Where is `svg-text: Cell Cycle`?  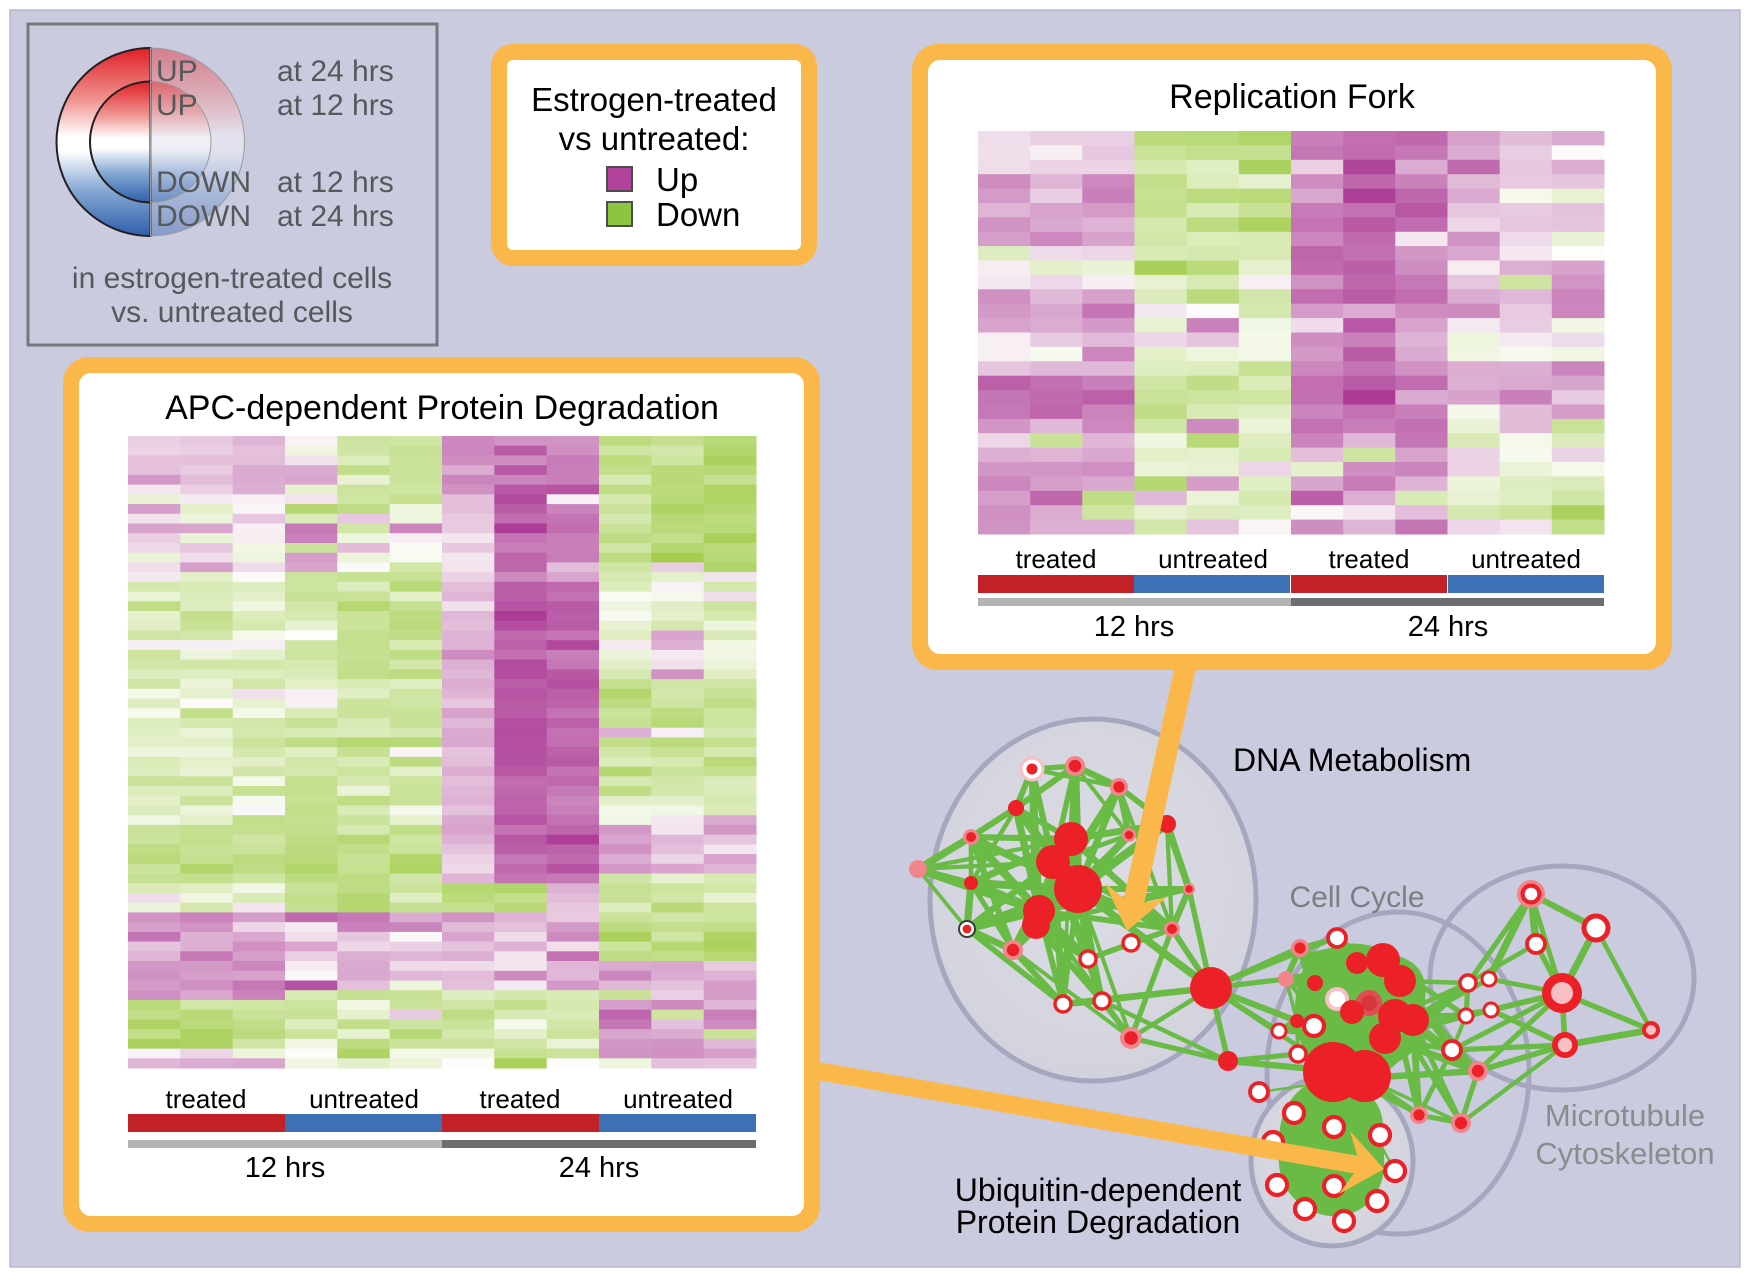 svg-text: Cell Cycle is located at coordinates (1356, 897).